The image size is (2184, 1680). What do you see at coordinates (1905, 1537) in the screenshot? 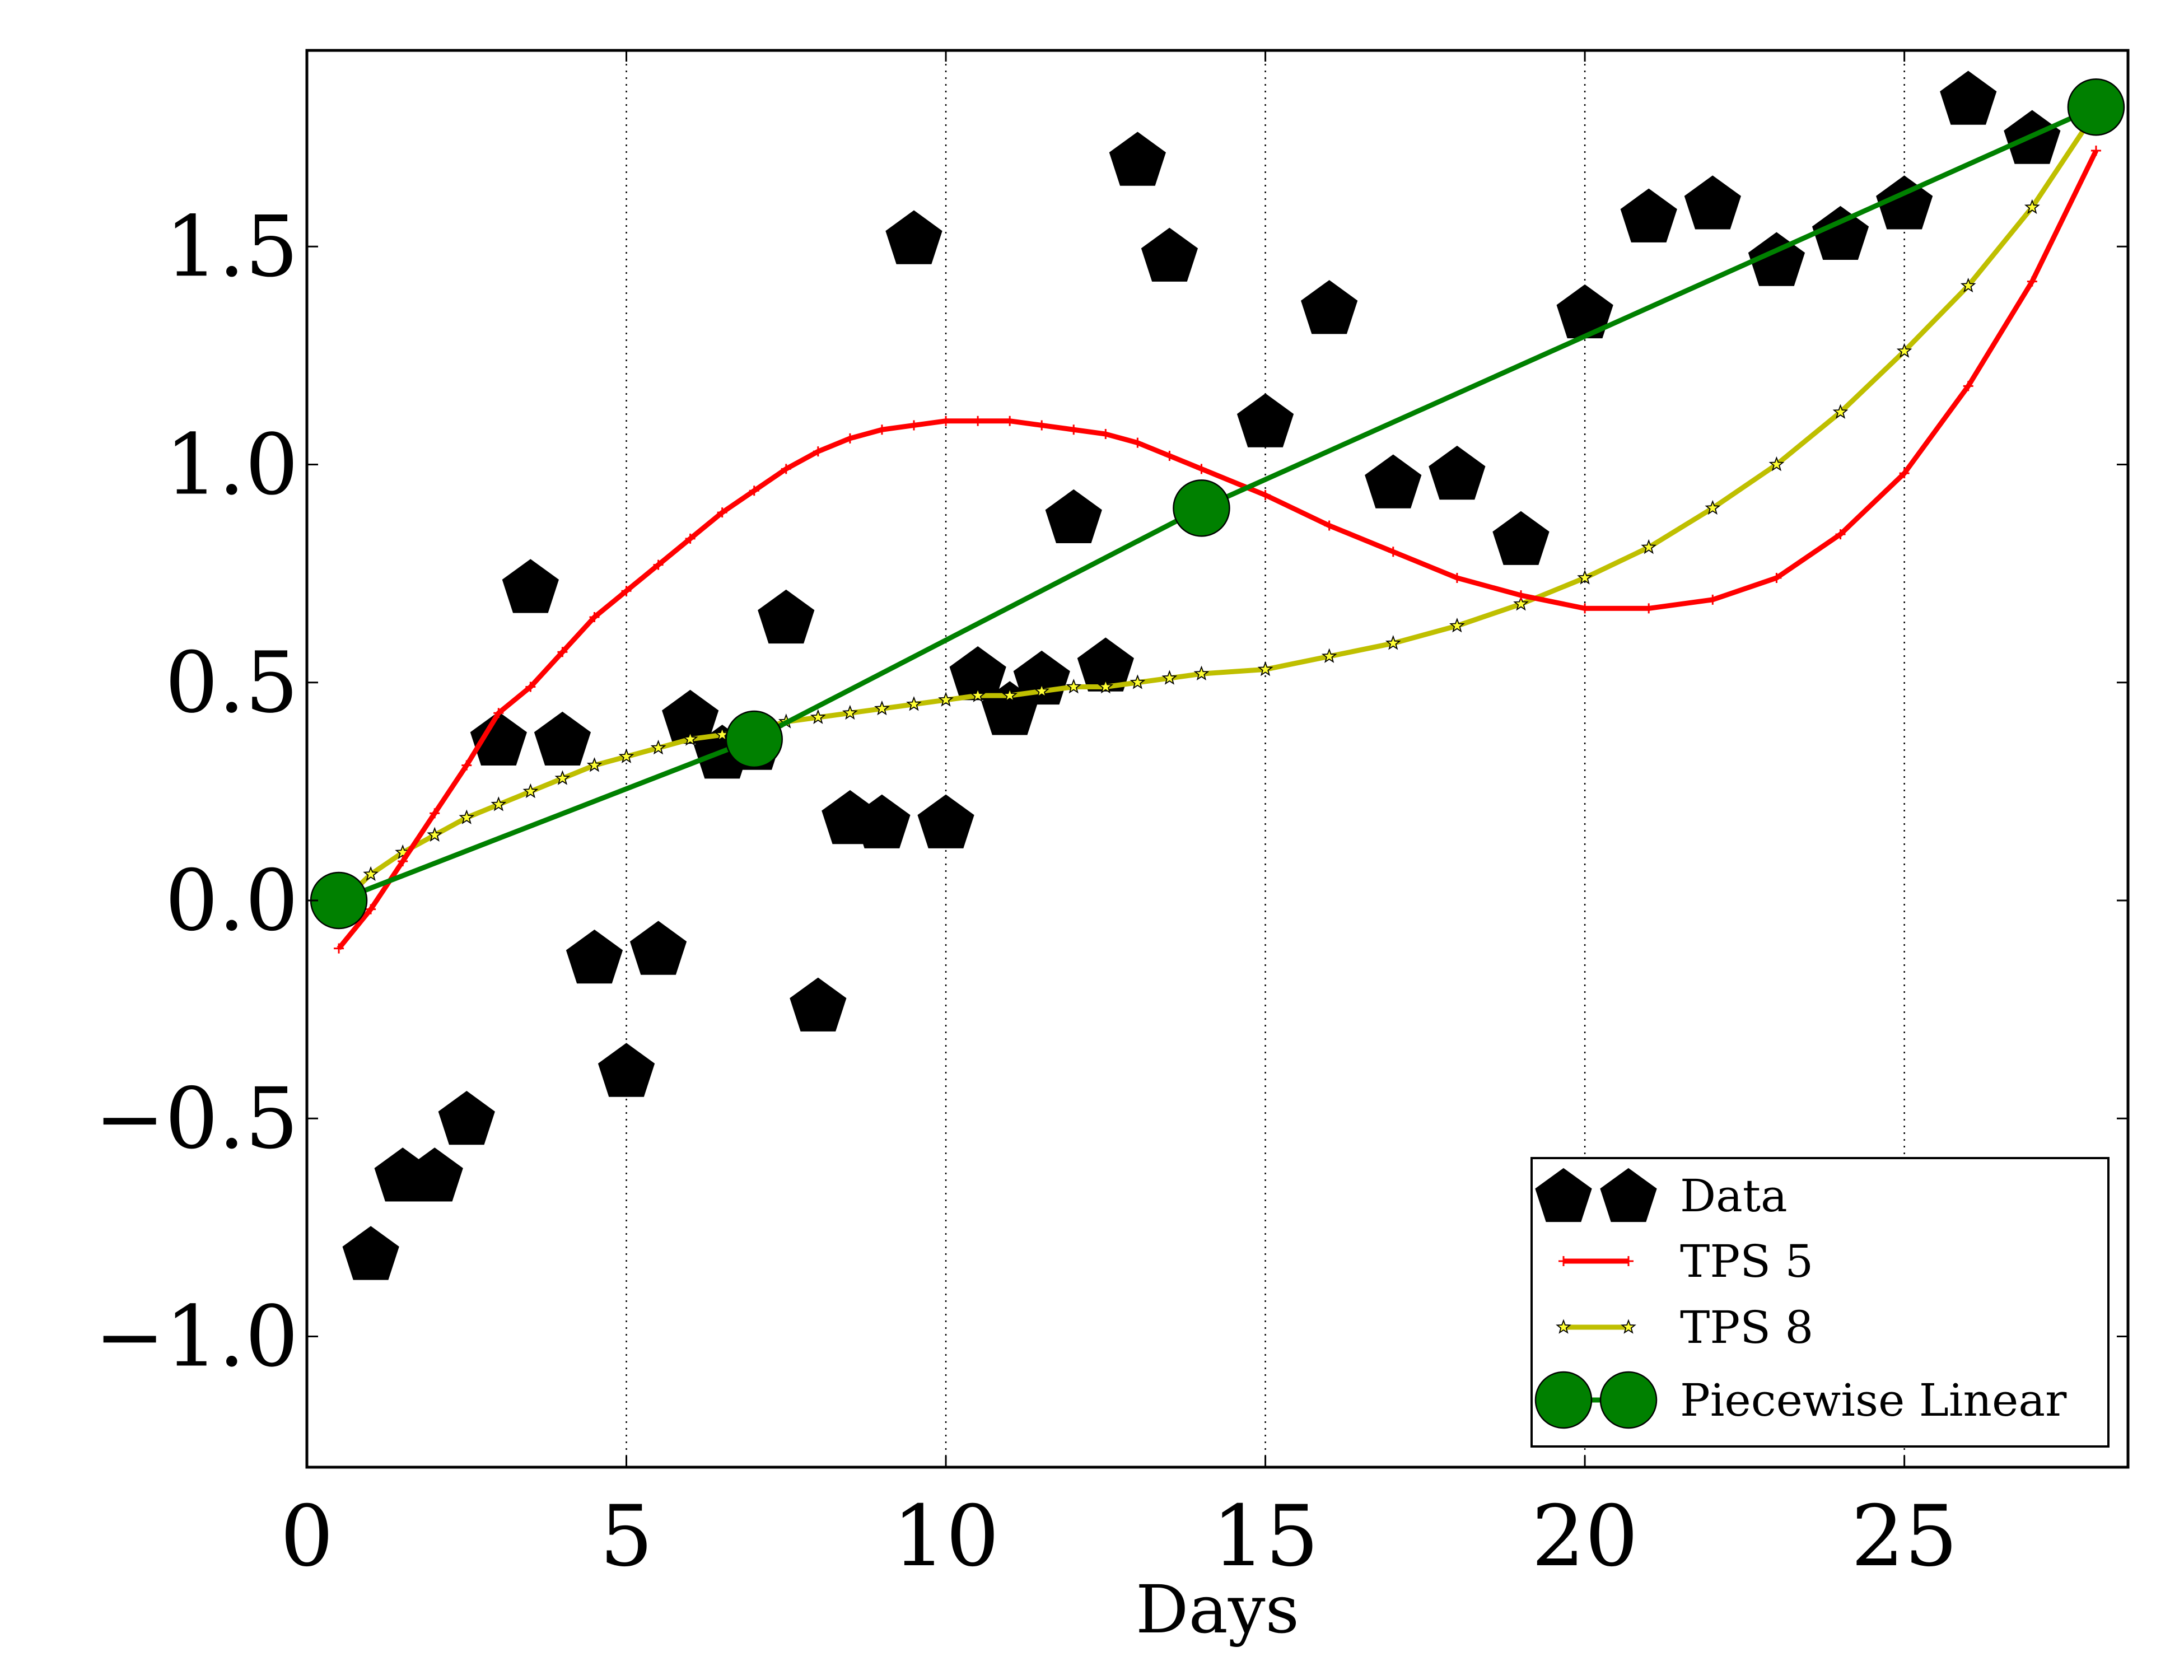
I see `x-tick-label: 25` at bounding box center [1905, 1537].